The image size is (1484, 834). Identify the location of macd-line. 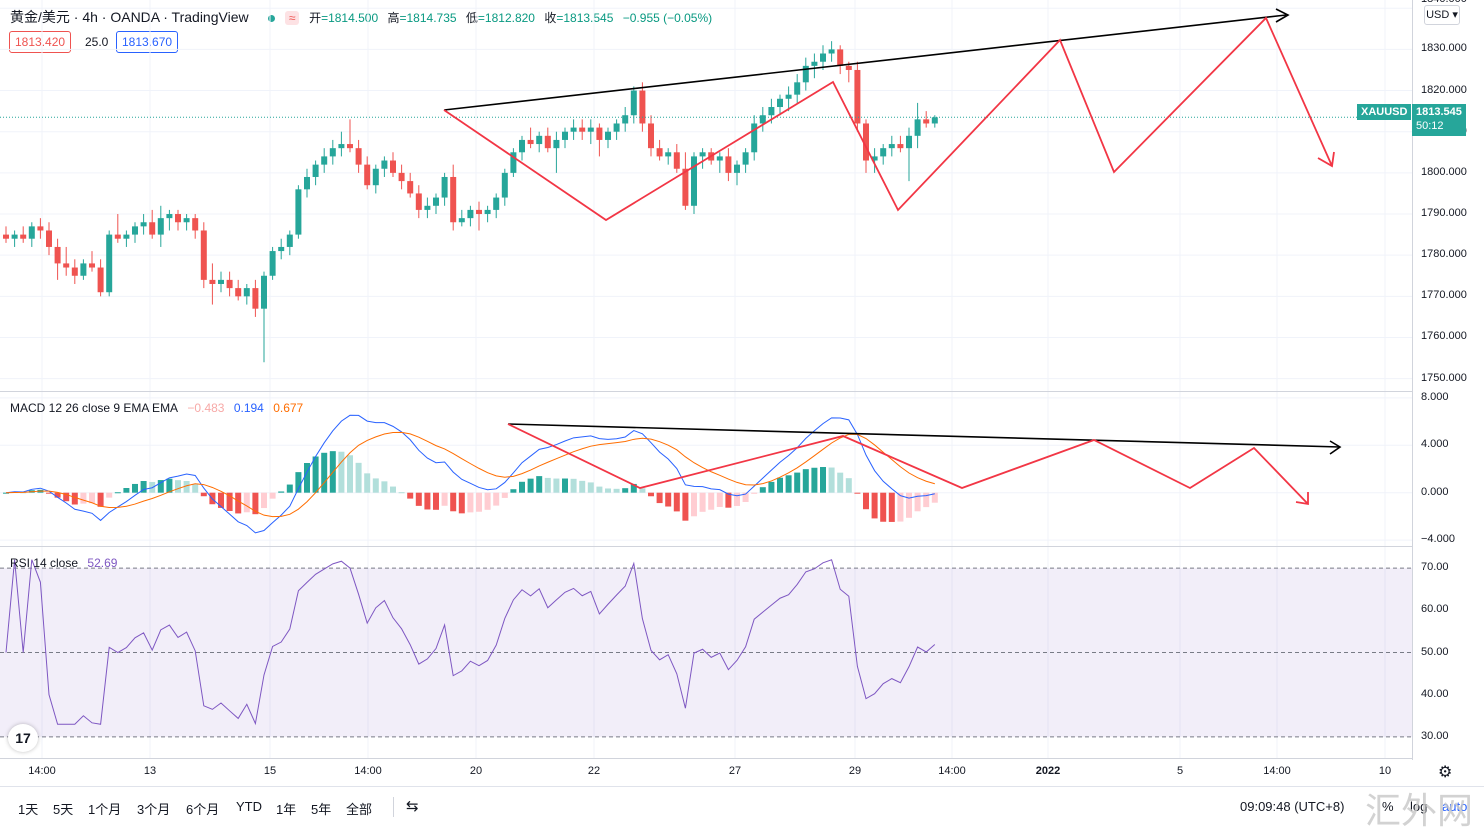
(470, 474).